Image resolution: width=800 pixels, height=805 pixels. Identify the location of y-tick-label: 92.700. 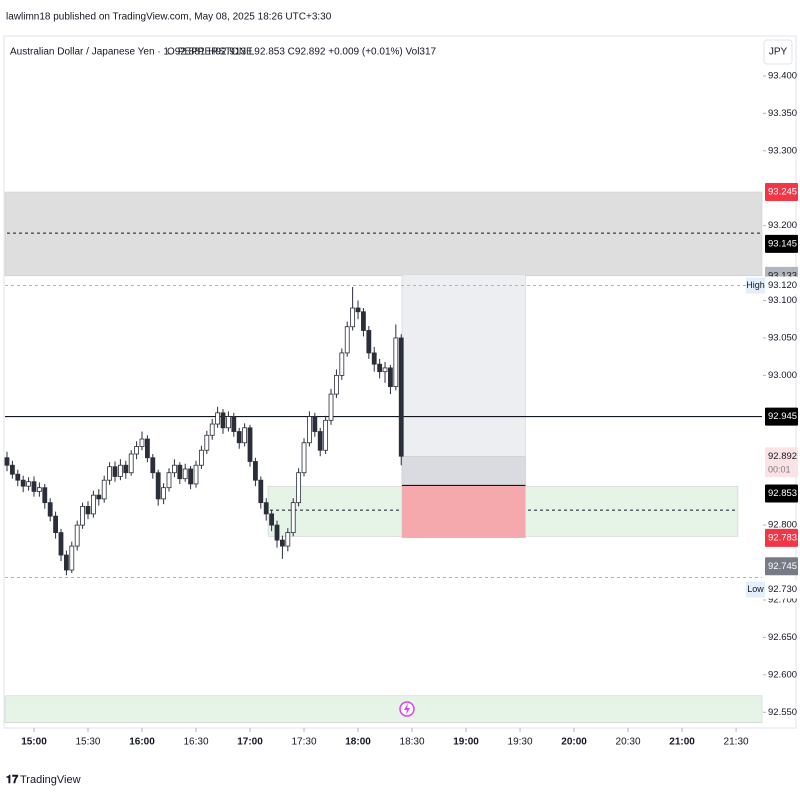
(782, 599).